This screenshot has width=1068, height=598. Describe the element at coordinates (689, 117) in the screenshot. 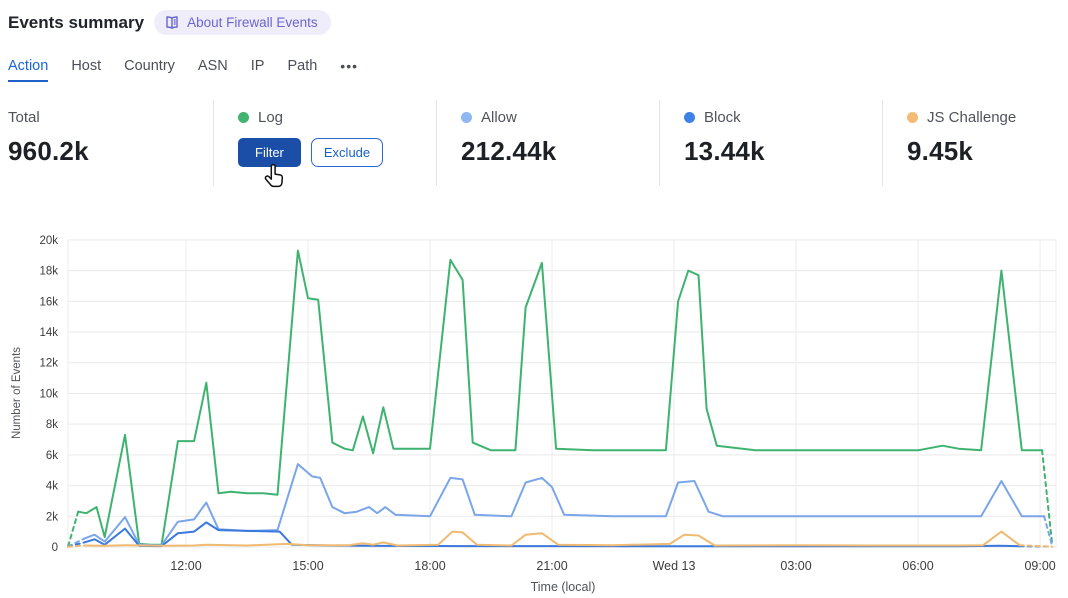

I see `block-dot-icon` at that location.